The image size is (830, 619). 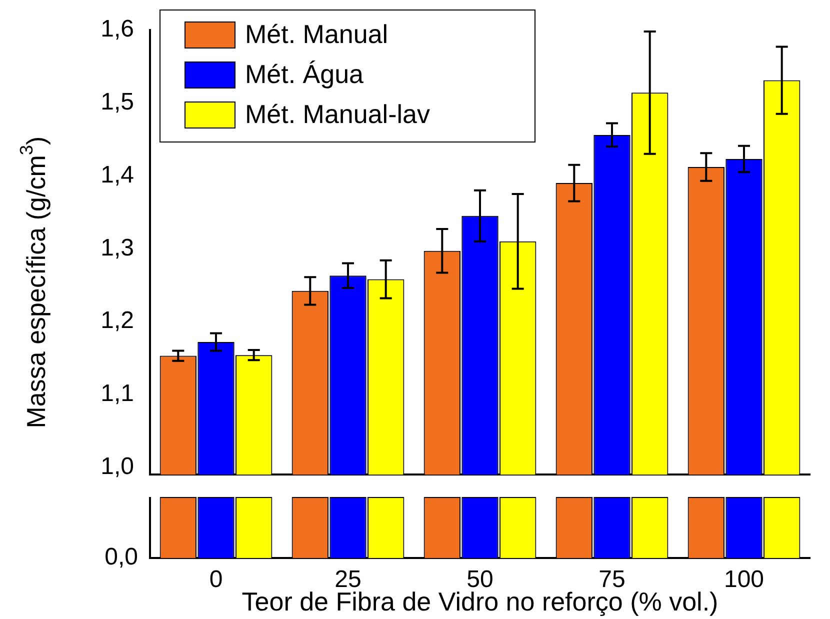 I want to click on y-axis-title: Massa específica (g/cm3), so click(x=34, y=282).